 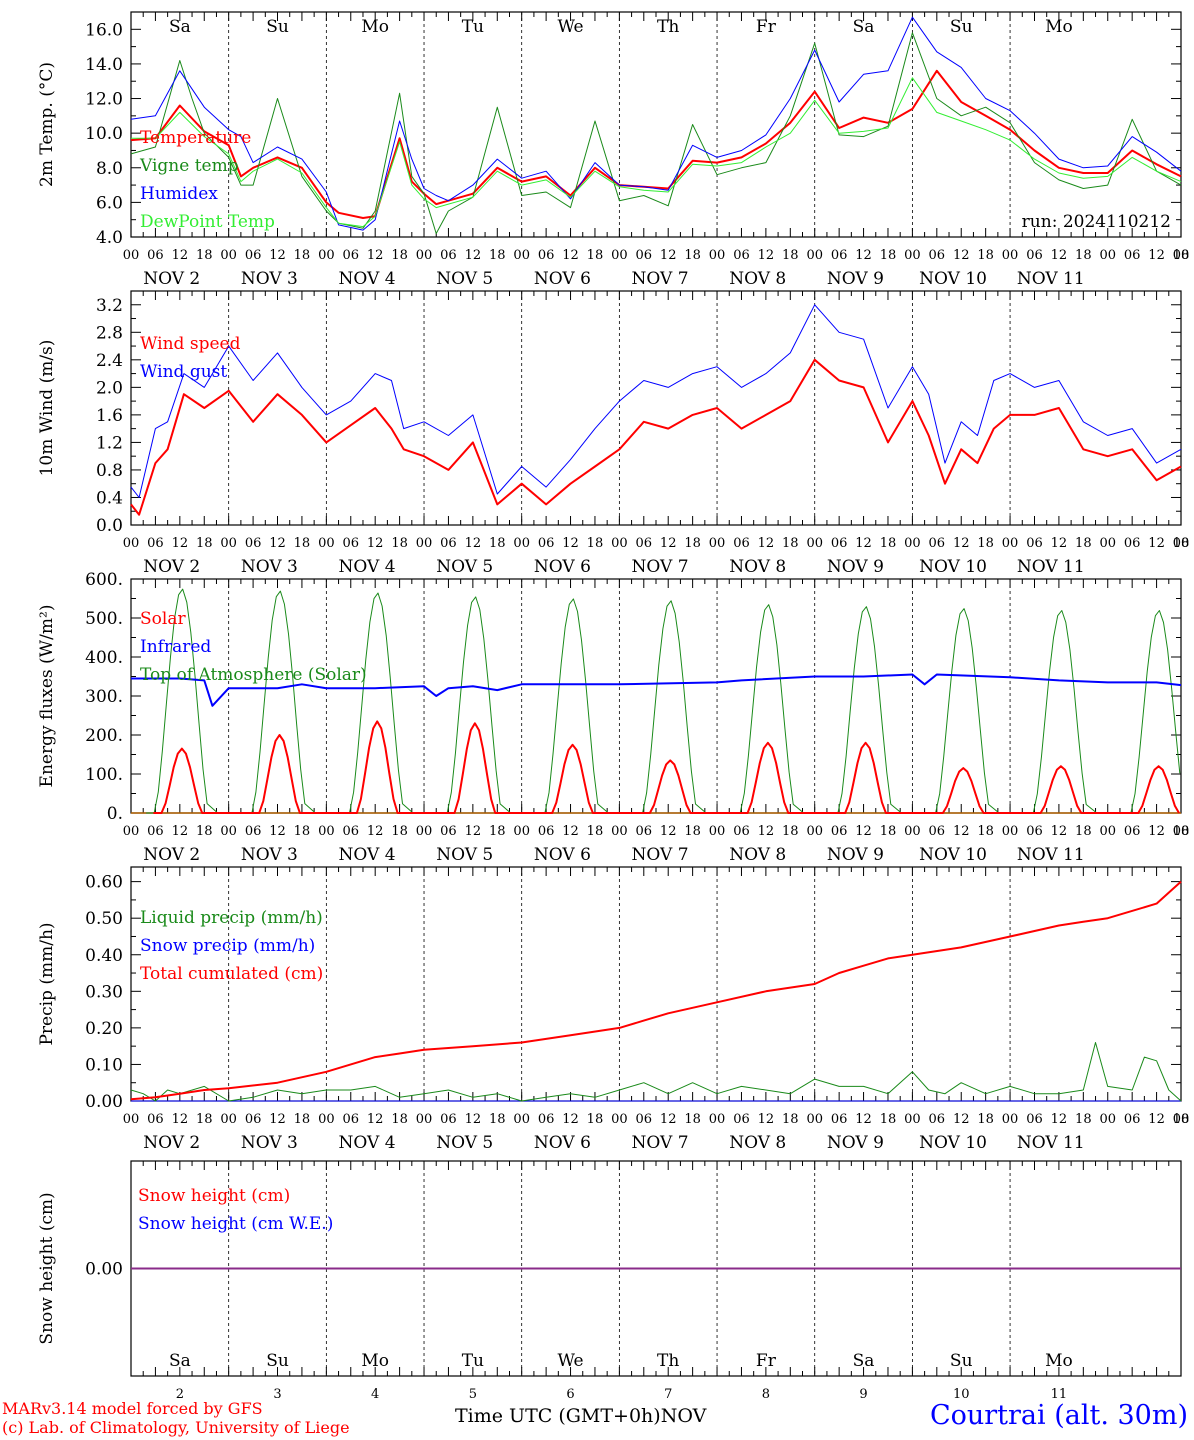 What do you see at coordinates (104, 1065) in the screenshot?
I see `y-tick-label: 0.10` at bounding box center [104, 1065].